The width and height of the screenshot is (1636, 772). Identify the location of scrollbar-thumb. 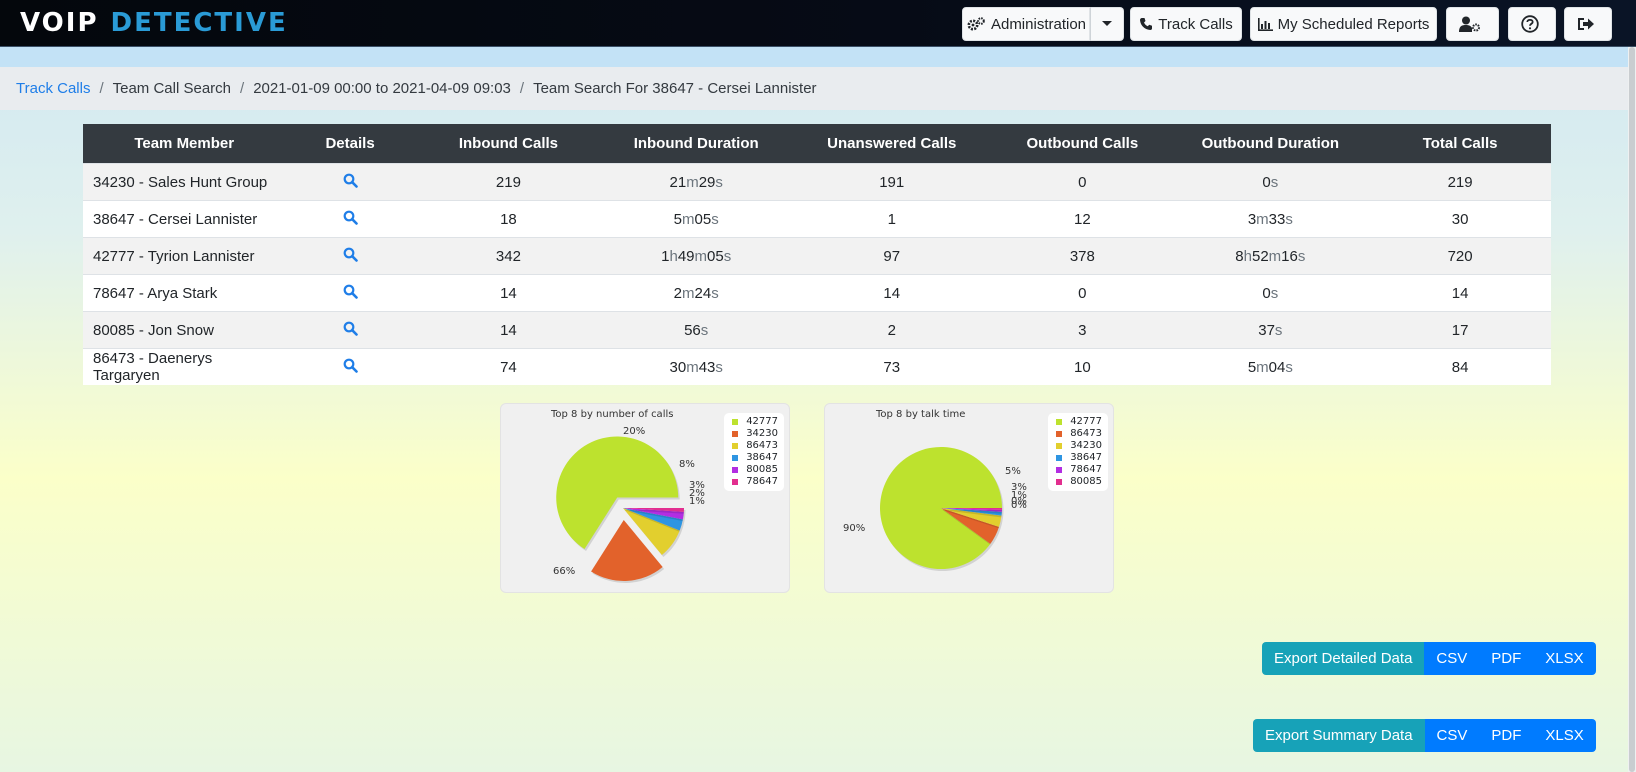
(1632, 409).